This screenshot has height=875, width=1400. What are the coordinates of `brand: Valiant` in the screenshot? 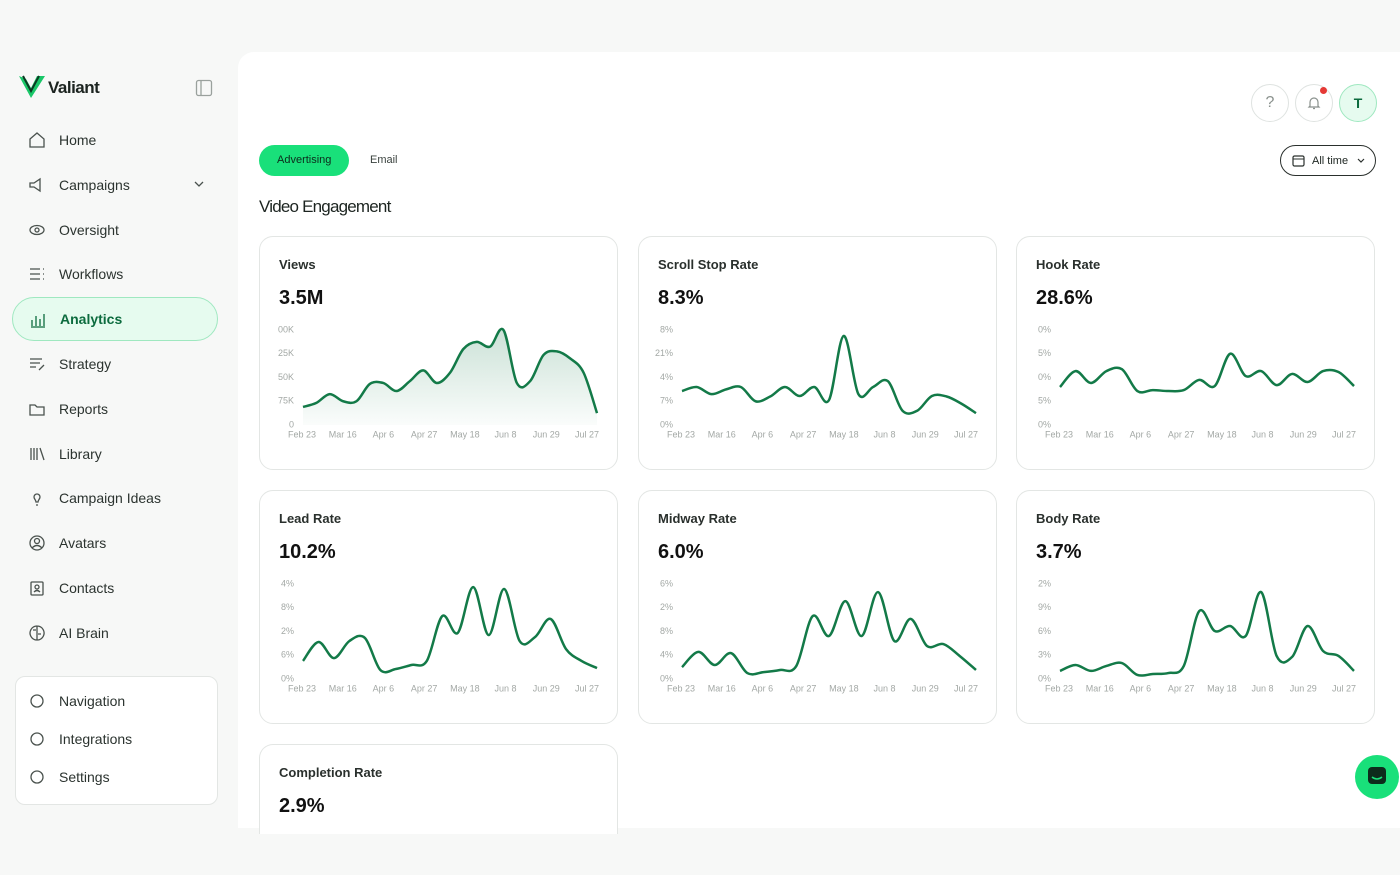 It's located at (74, 87).